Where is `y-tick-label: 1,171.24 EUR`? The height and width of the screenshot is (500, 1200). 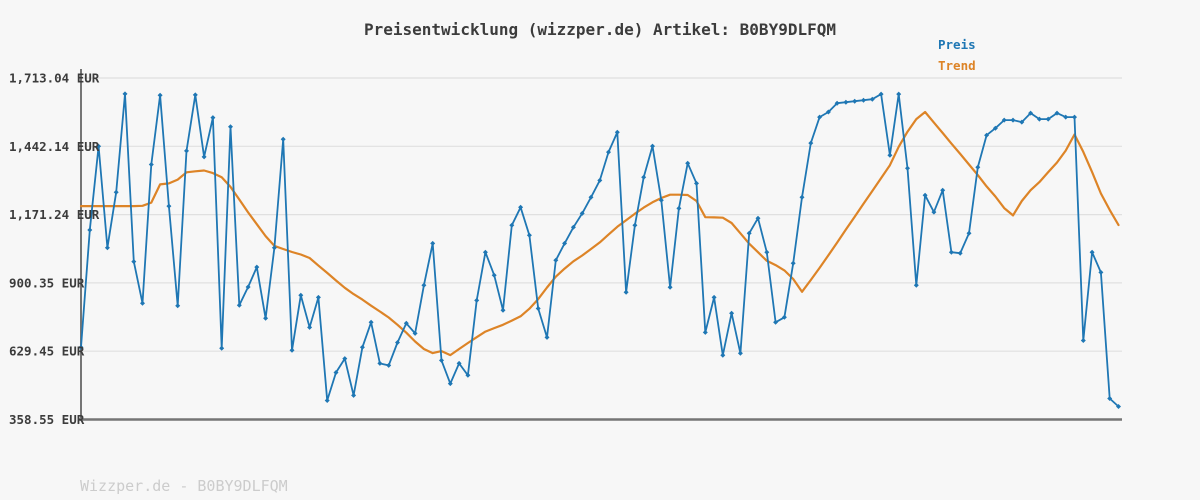 y-tick-label: 1,171.24 EUR is located at coordinates (54, 214).